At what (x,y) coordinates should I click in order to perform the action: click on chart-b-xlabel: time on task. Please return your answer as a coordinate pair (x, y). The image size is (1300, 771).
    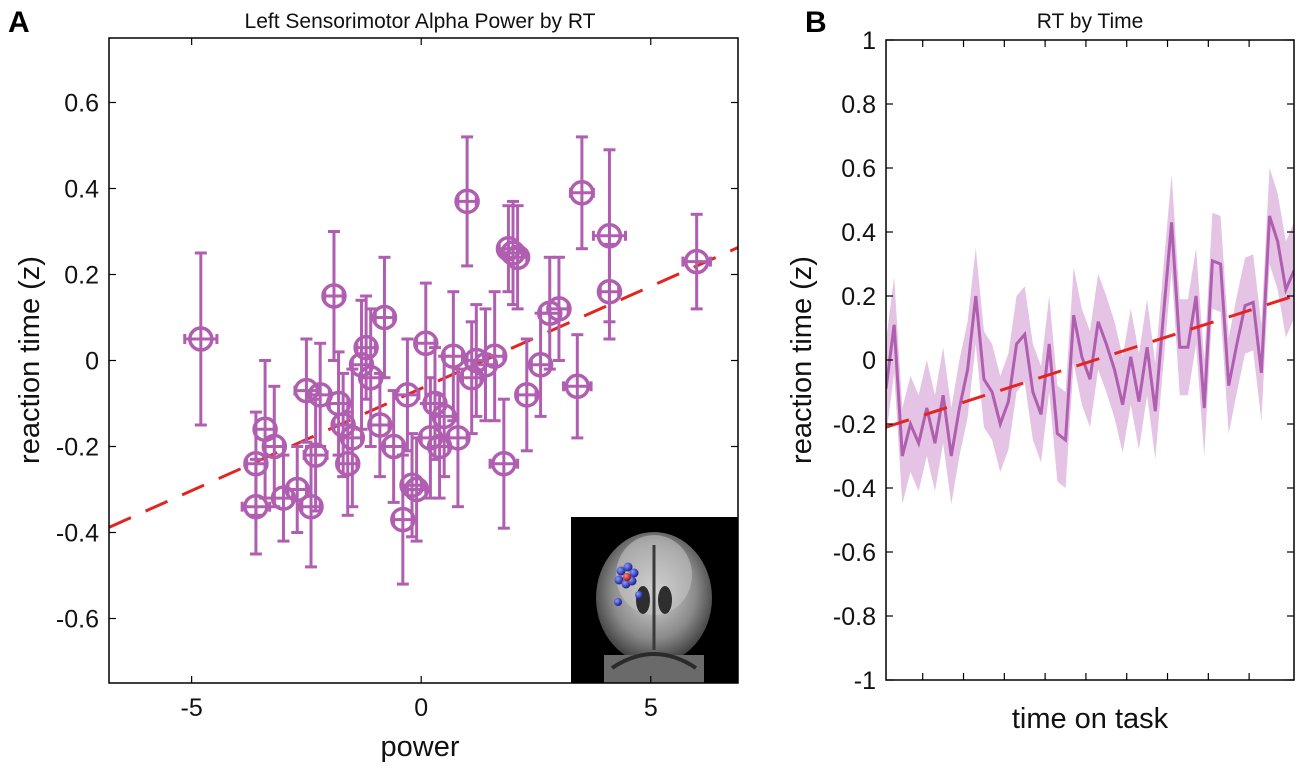
    Looking at the image, I should click on (1090, 719).